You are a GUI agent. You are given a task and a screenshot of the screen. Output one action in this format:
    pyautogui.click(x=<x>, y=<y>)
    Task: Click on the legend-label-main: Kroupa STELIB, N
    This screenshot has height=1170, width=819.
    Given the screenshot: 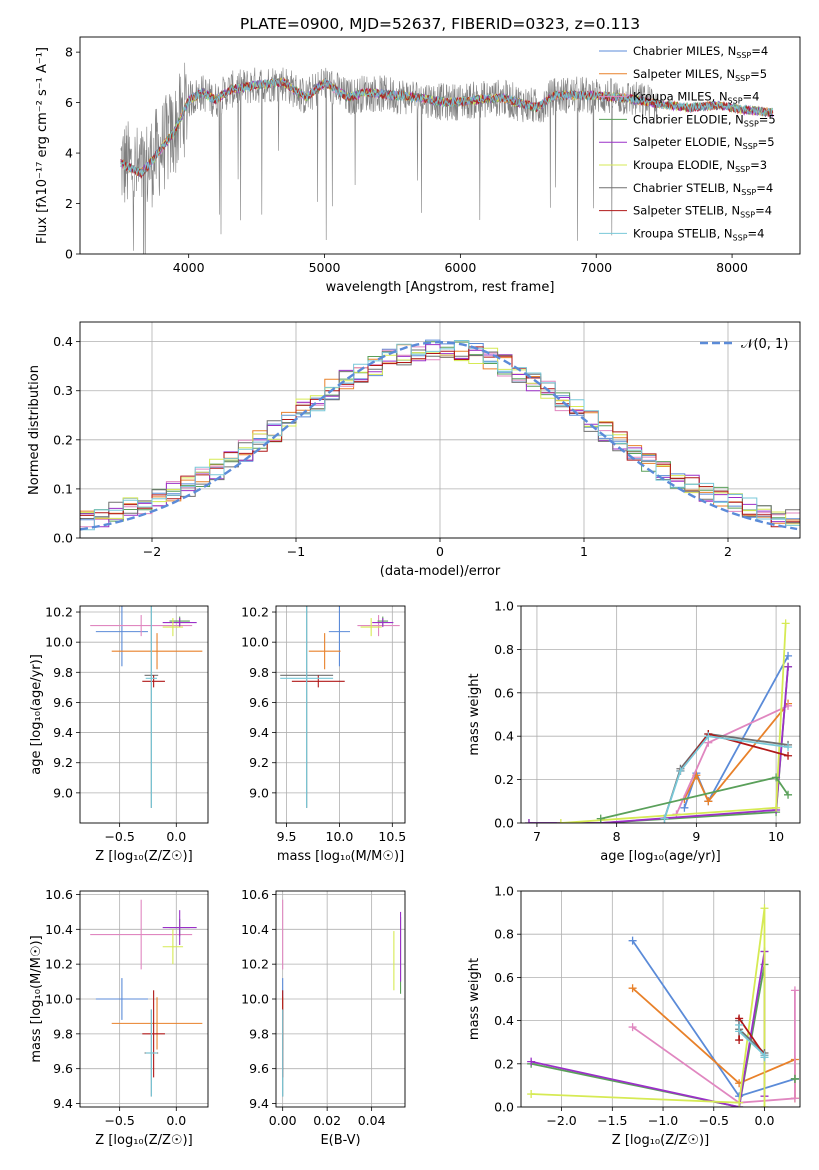 What is the action you would take?
    pyautogui.click(x=683, y=233)
    